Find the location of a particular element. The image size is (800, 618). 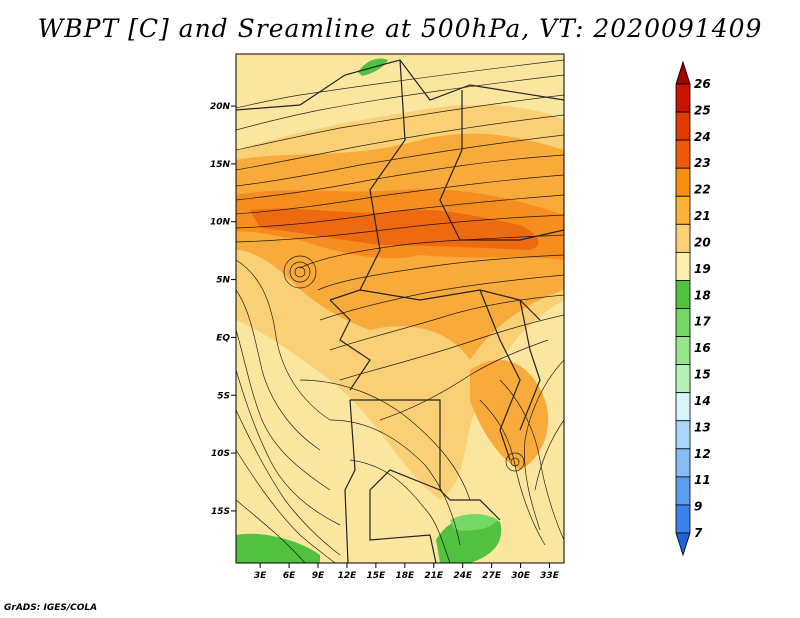

shading-21-22b is located at coordinates (509, 415).